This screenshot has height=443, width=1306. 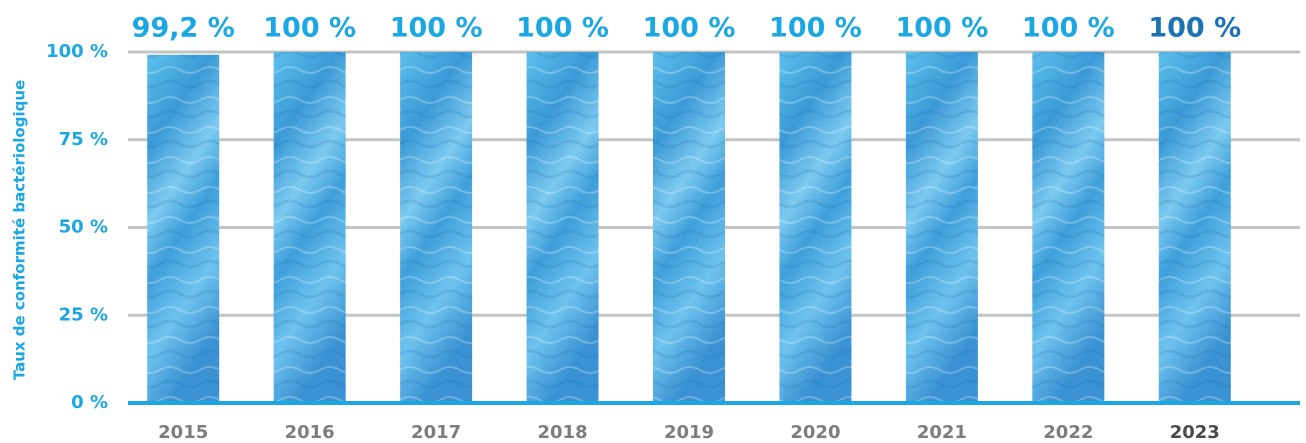 I want to click on x-tick-label: 2015, so click(x=183, y=432).